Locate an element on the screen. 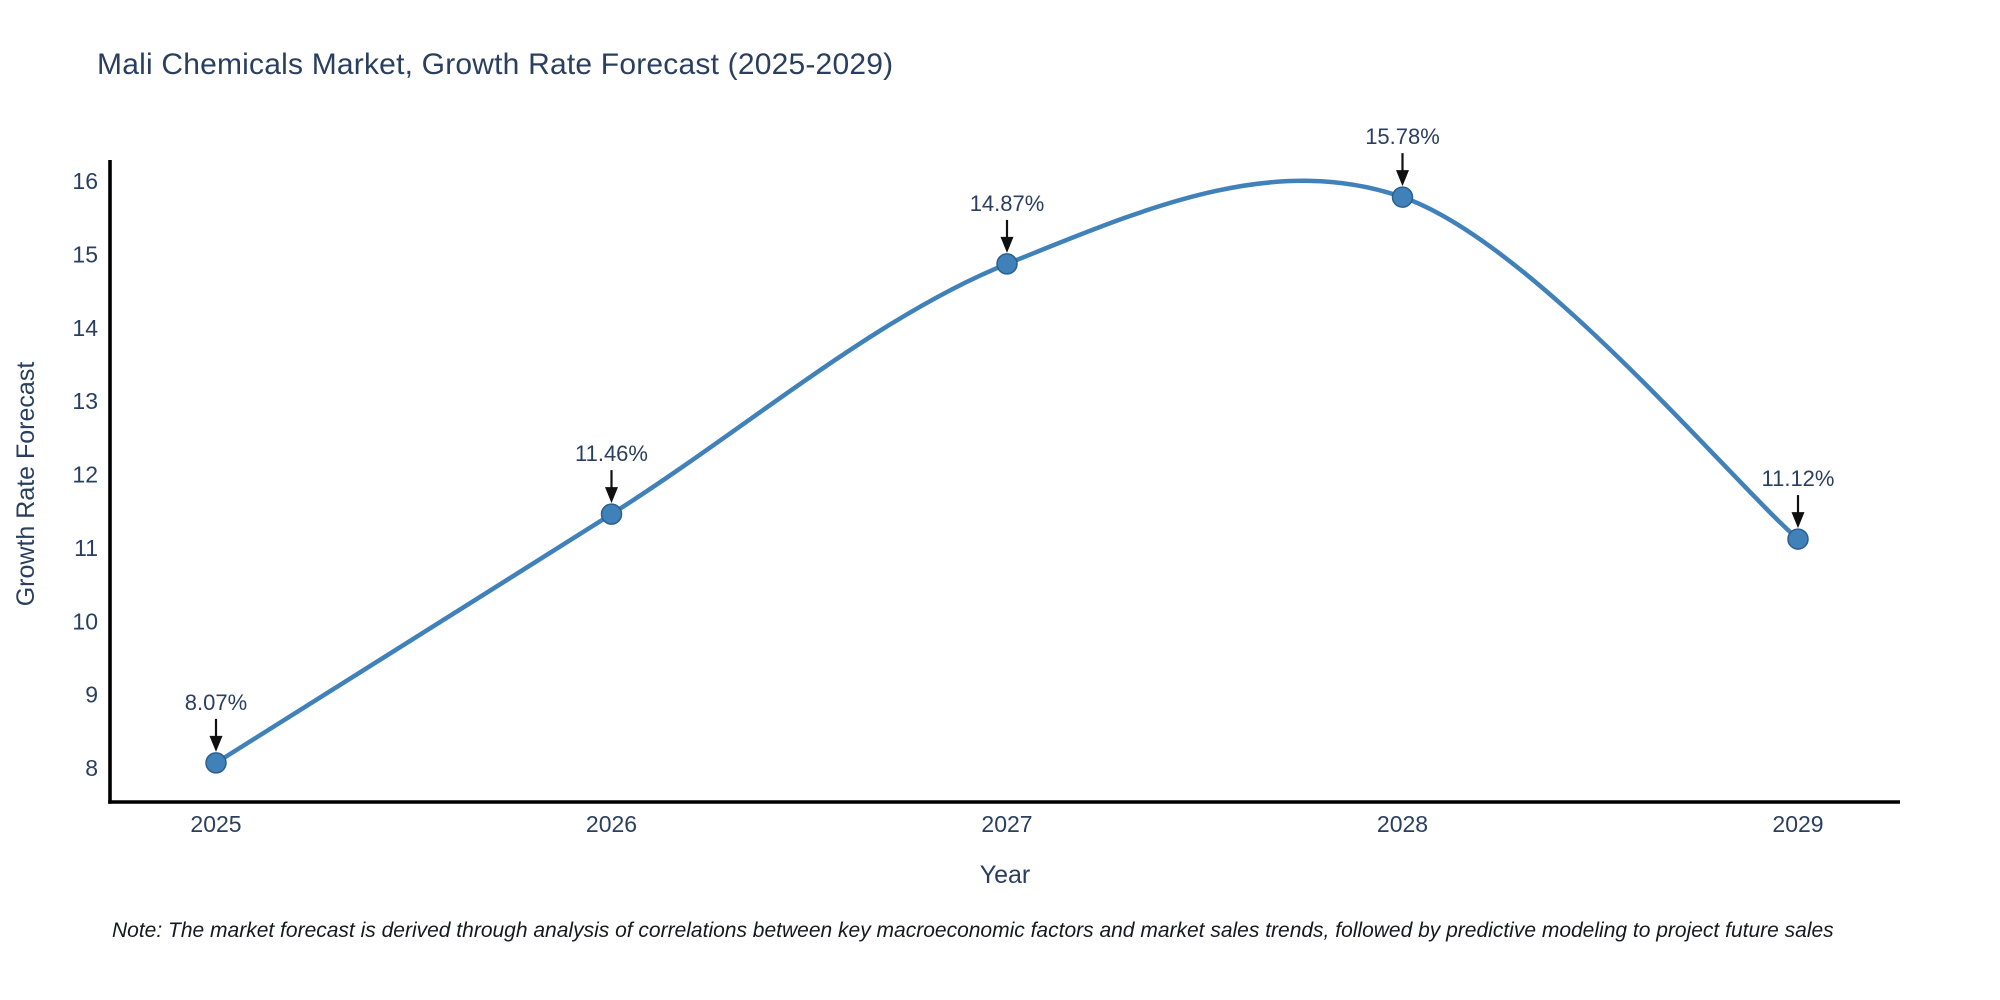  y-axis-title: Growth Rate Forecast is located at coordinates (26, 484).